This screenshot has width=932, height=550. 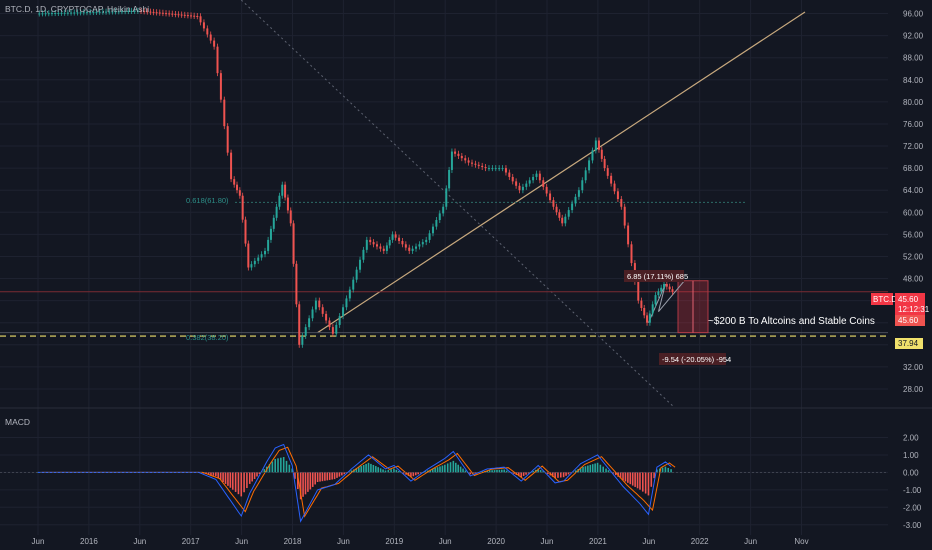 What do you see at coordinates (912, 481) in the screenshot?
I see `macd-axis: 2.00 1.00 0.00 -1.00 -2.00 -3.00` at bounding box center [912, 481].